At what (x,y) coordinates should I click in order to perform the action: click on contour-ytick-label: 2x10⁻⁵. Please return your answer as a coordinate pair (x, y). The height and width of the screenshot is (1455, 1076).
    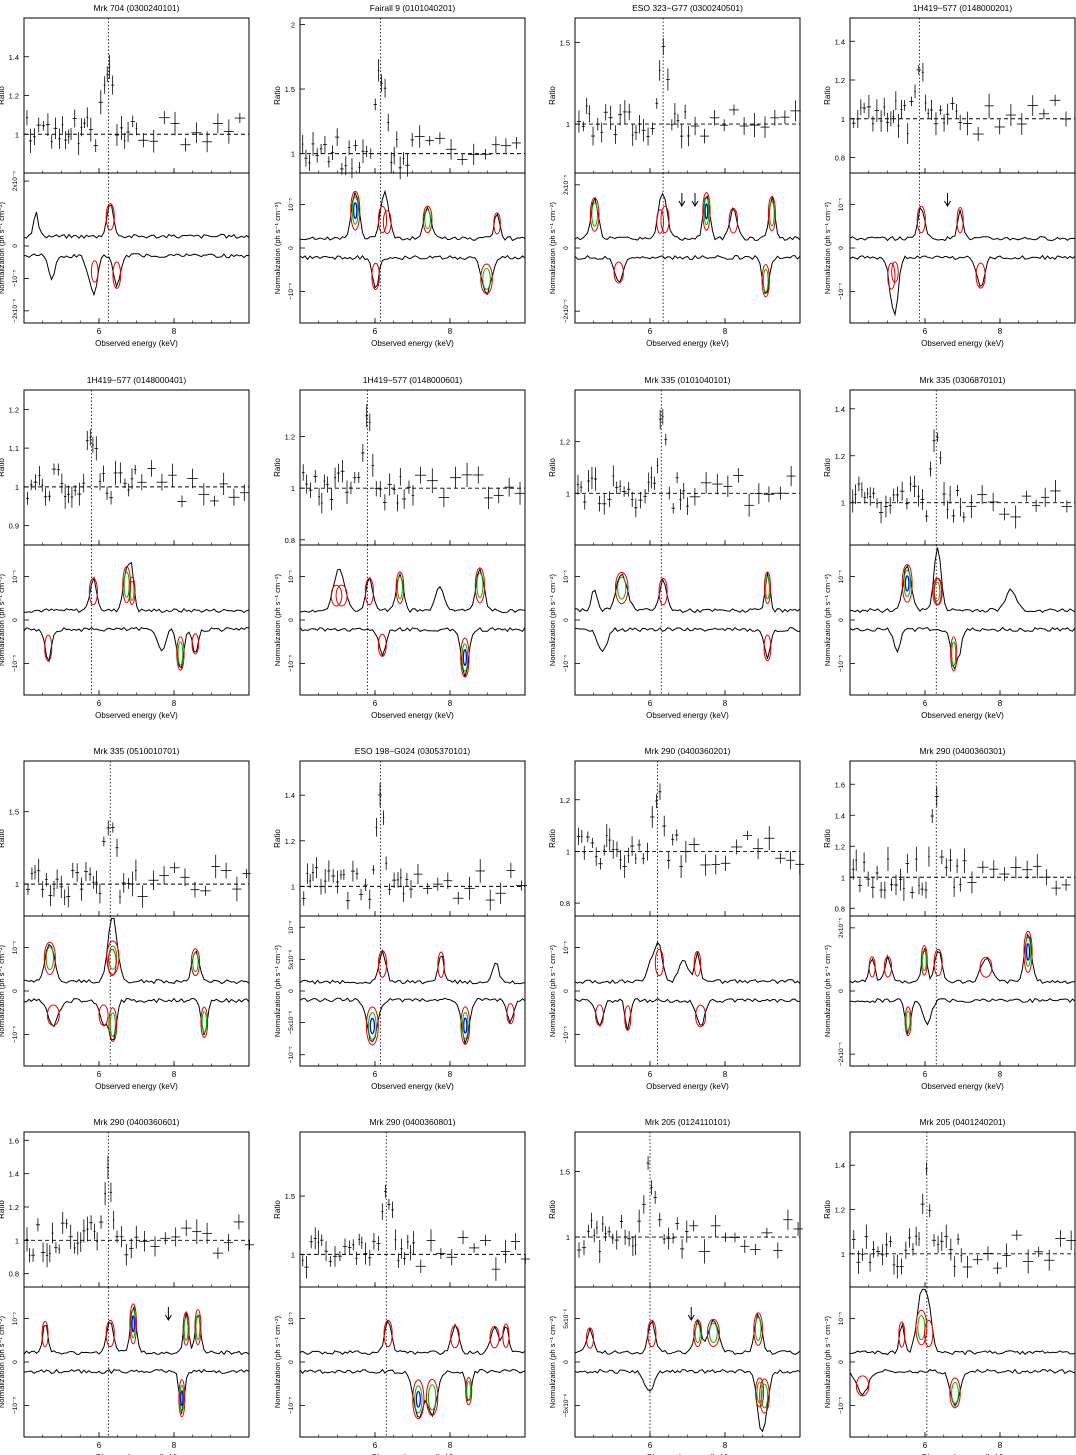
    Looking at the image, I should click on (841, 927).